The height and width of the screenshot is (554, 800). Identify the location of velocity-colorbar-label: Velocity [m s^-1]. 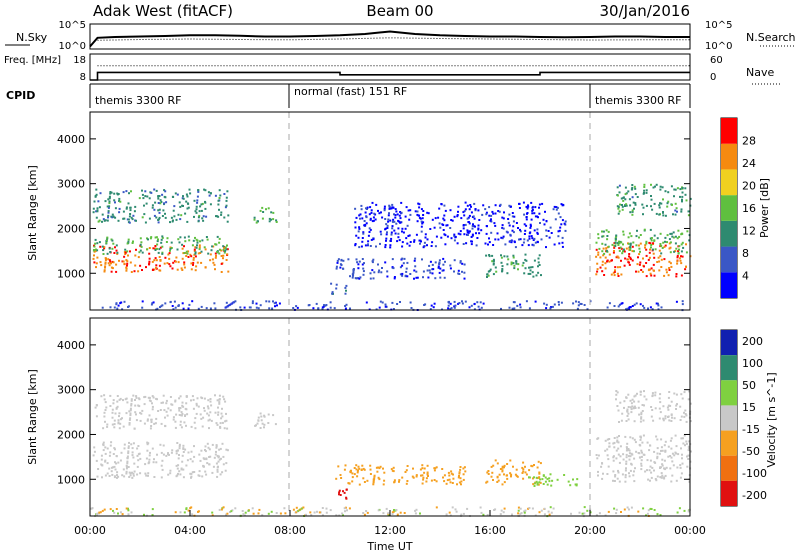
(771, 419).